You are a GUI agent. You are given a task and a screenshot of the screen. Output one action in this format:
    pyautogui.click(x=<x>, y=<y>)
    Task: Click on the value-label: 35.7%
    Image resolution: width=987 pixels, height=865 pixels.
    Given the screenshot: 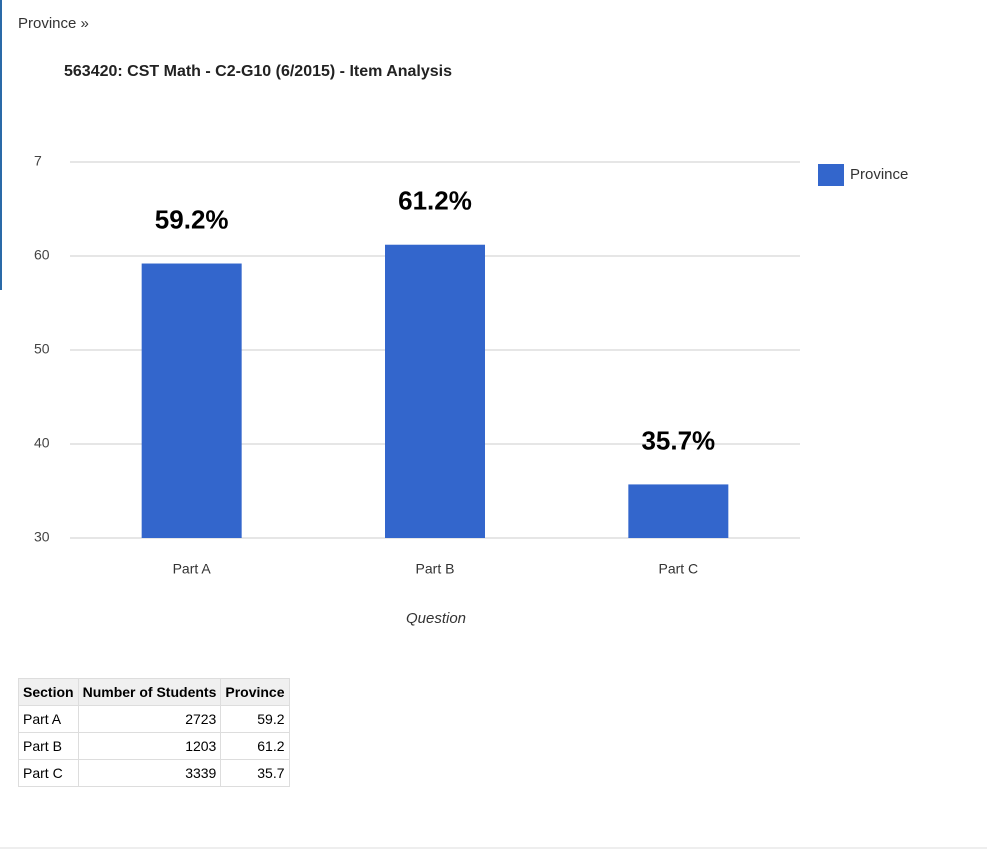 What is the action you would take?
    pyautogui.click(x=678, y=440)
    